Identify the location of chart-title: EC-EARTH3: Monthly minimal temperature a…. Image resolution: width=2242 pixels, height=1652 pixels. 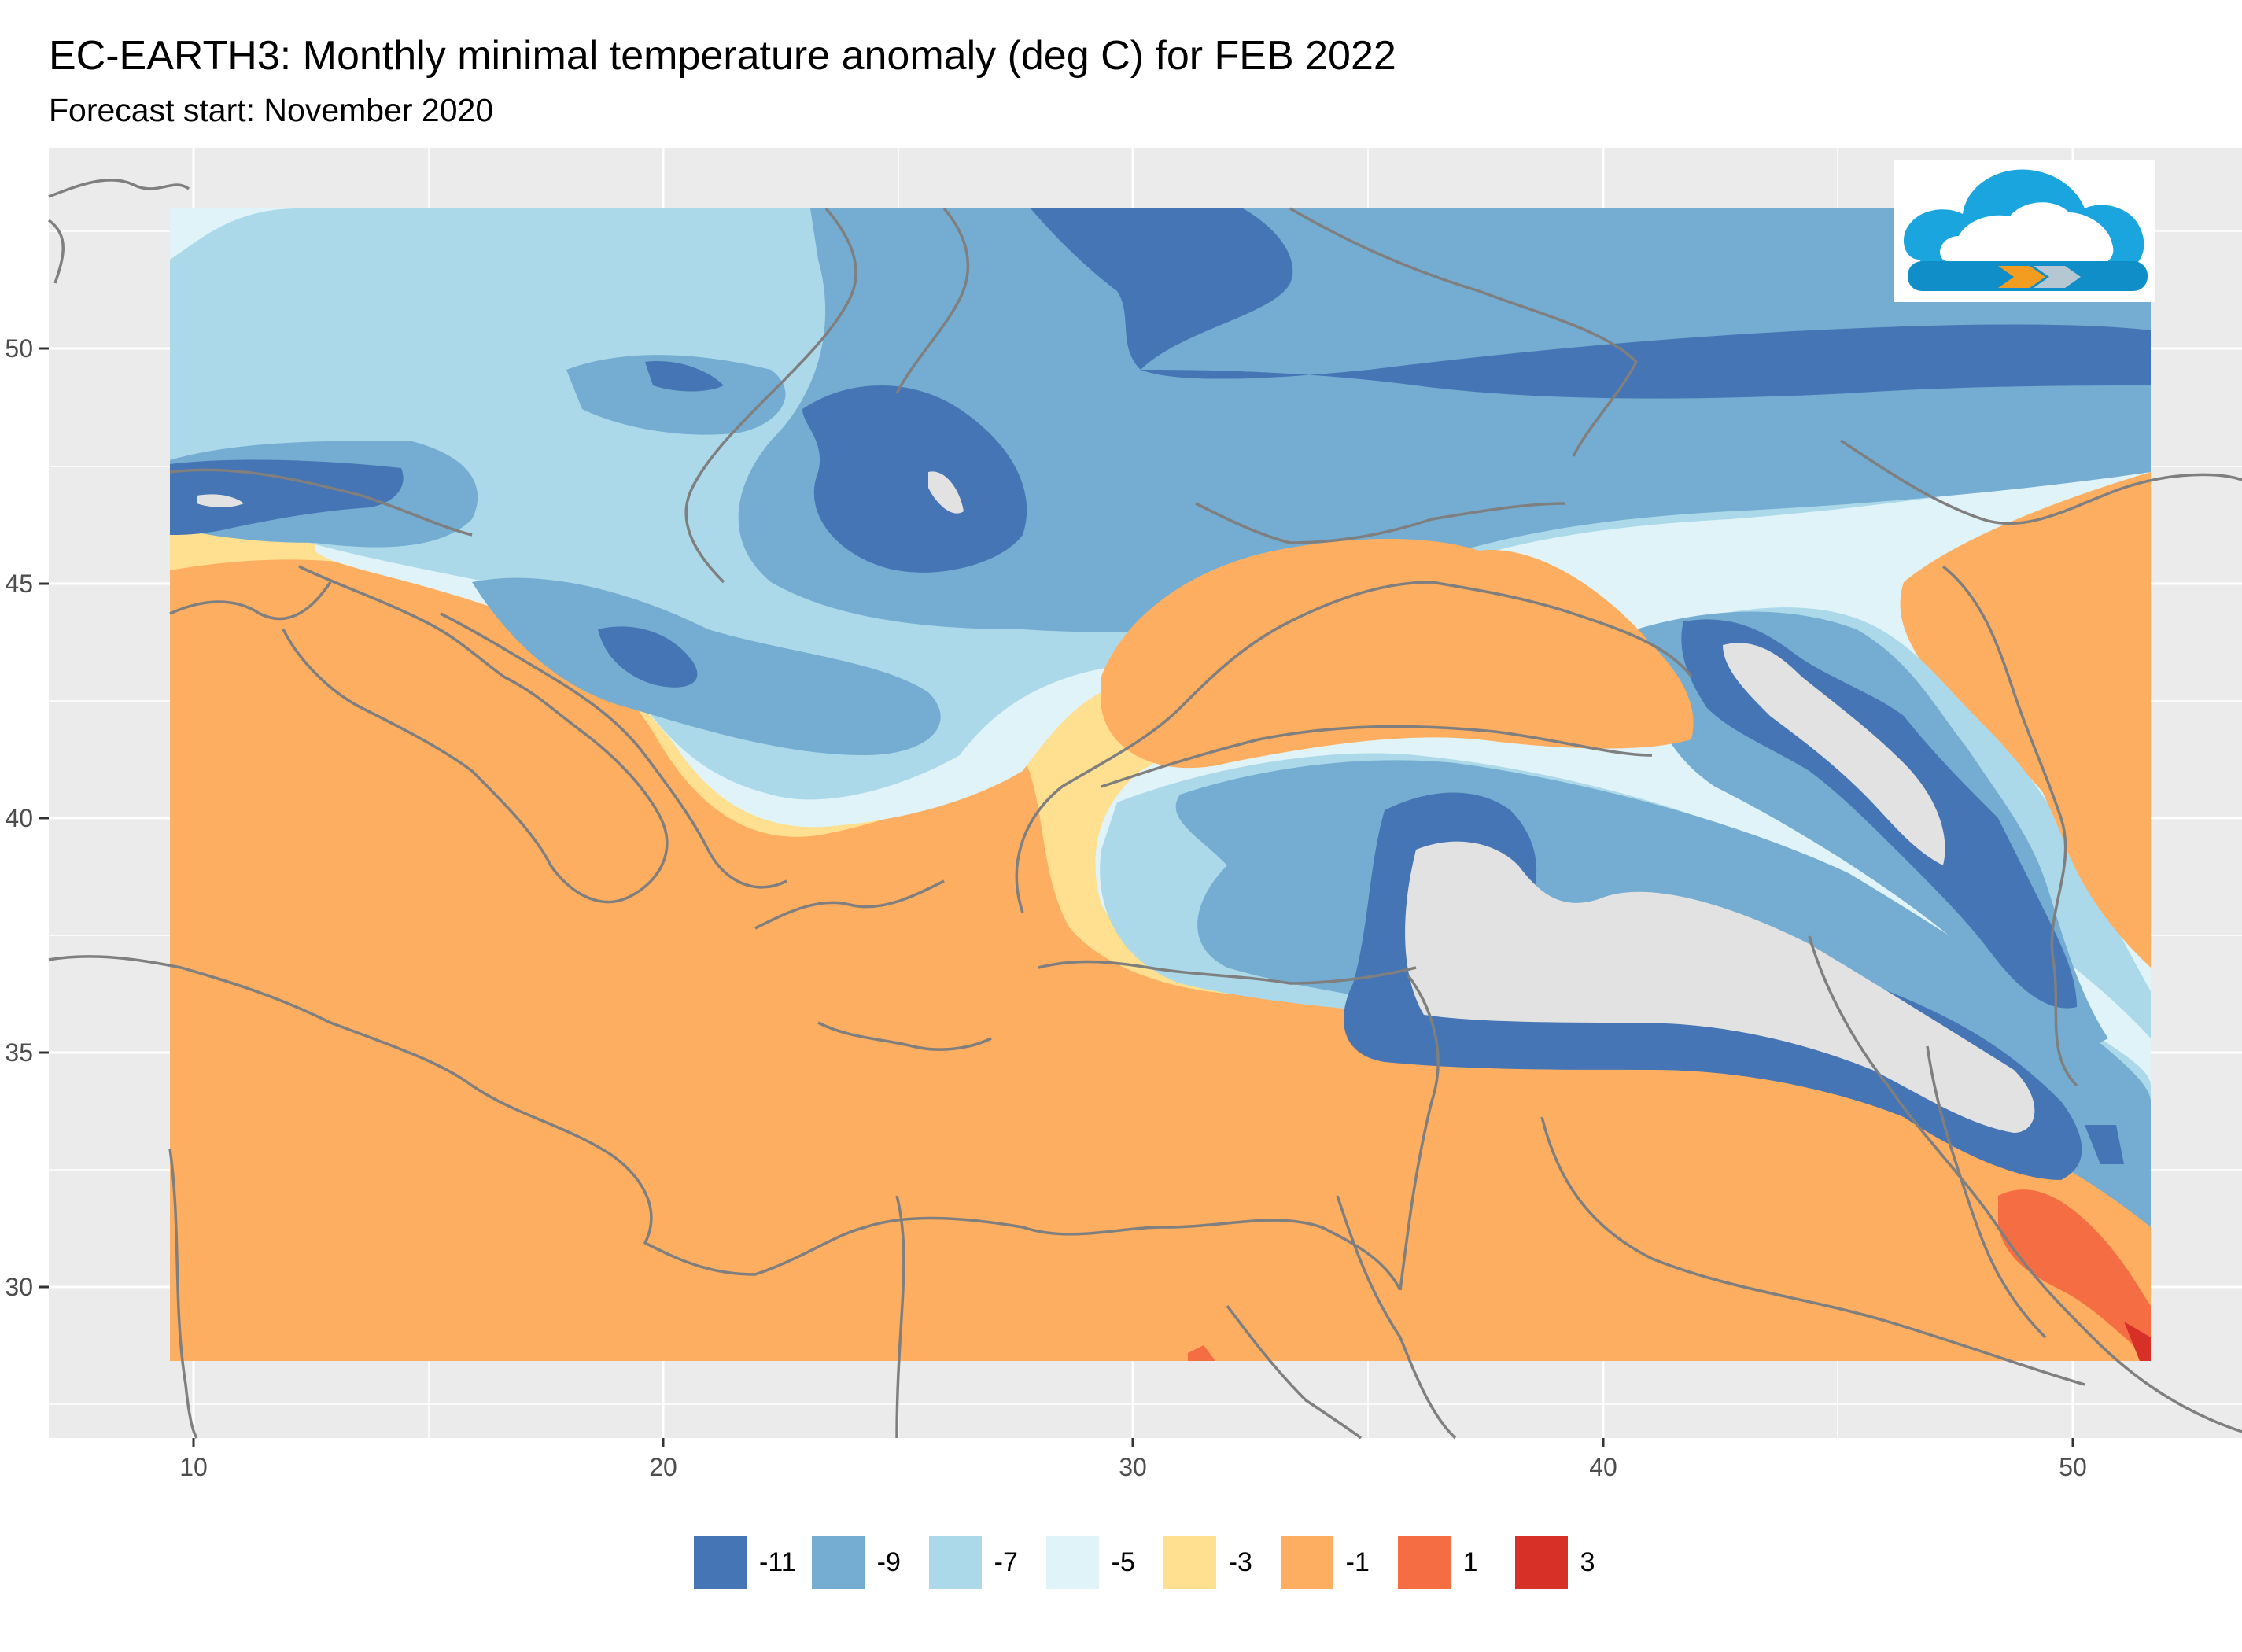
(722, 56).